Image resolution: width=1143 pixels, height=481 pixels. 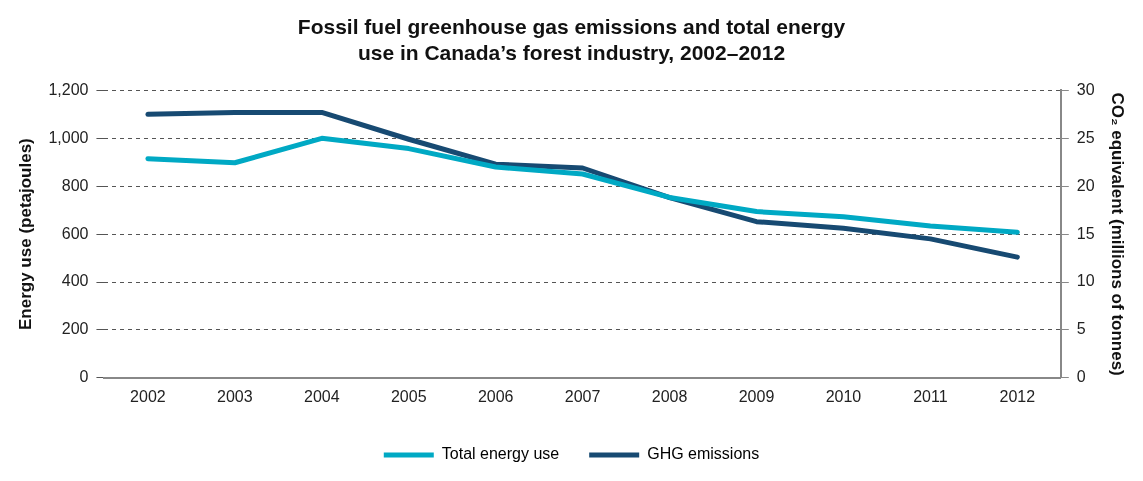 I want to click on y-tick-label: 600, so click(x=75, y=233).